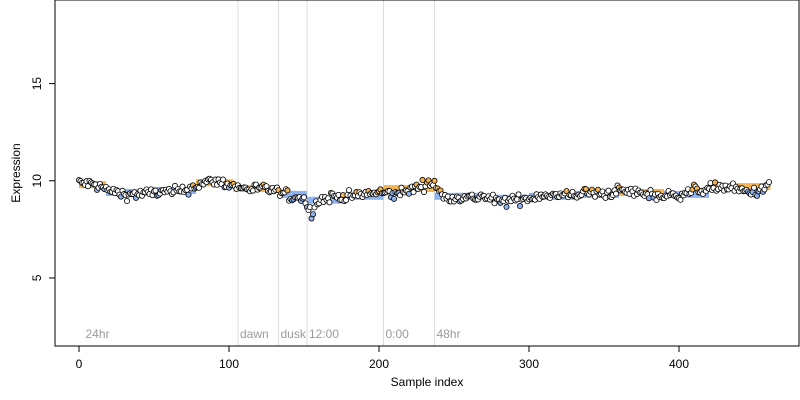 Image resolution: width=800 pixels, height=400 pixels. I want to click on y-axis-label: Expression, so click(16, 172).